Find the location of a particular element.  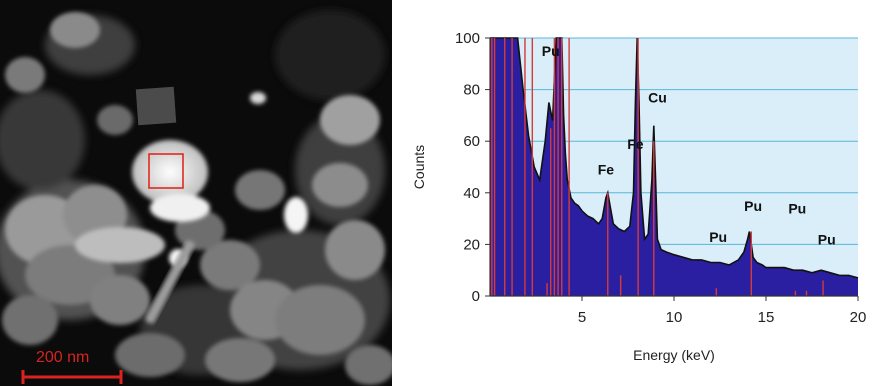

x-tick-label: 10 is located at coordinates (674, 317).